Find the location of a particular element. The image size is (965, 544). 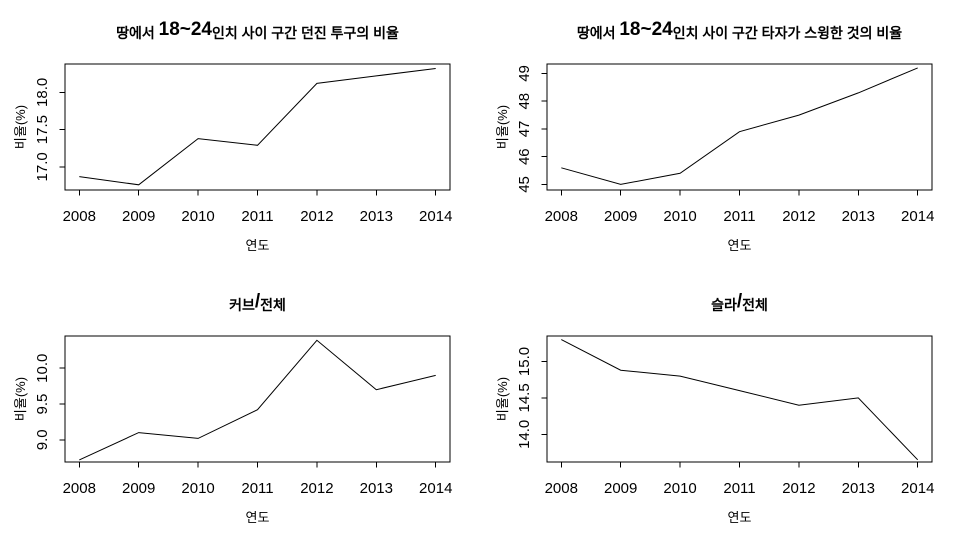

y-tick-label: 9.5 is located at coordinates (42, 404).